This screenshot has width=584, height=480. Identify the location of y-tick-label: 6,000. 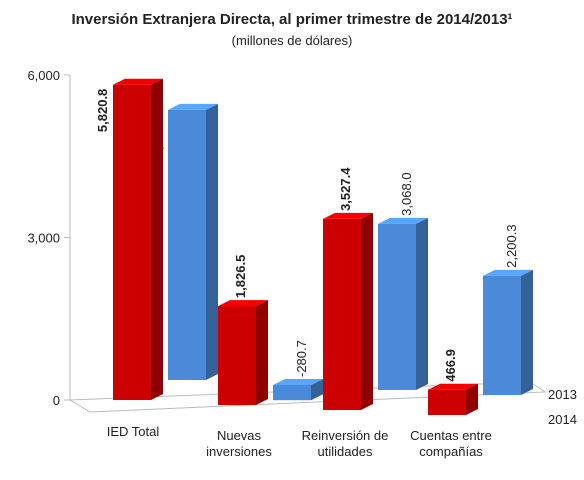
(43, 75).